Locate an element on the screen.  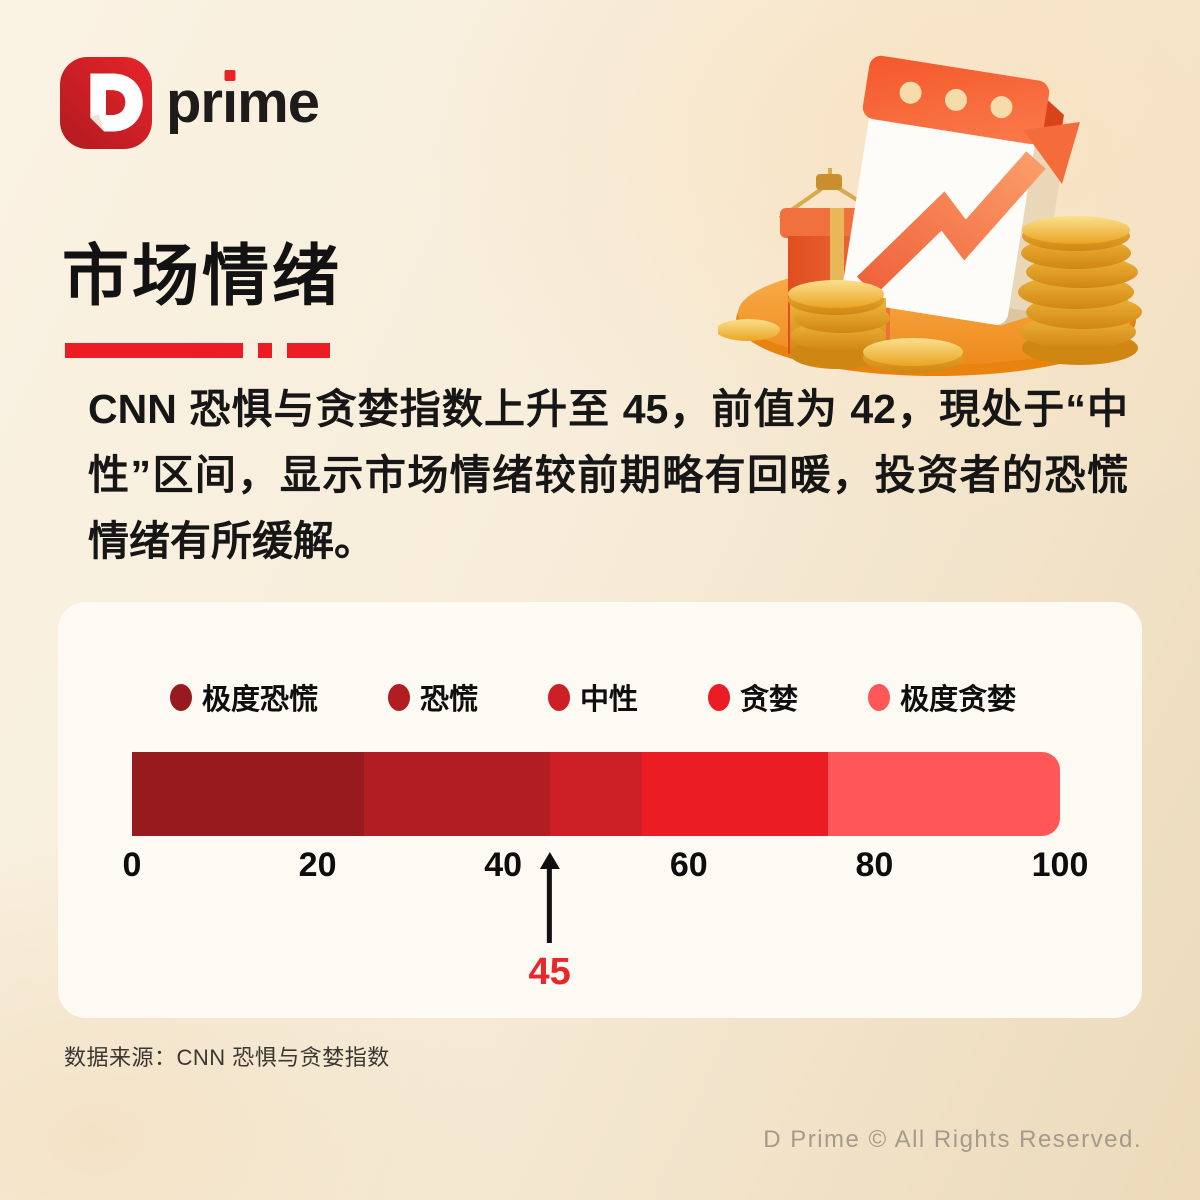
wordmark-pr: pr is located at coordinates (194, 102).